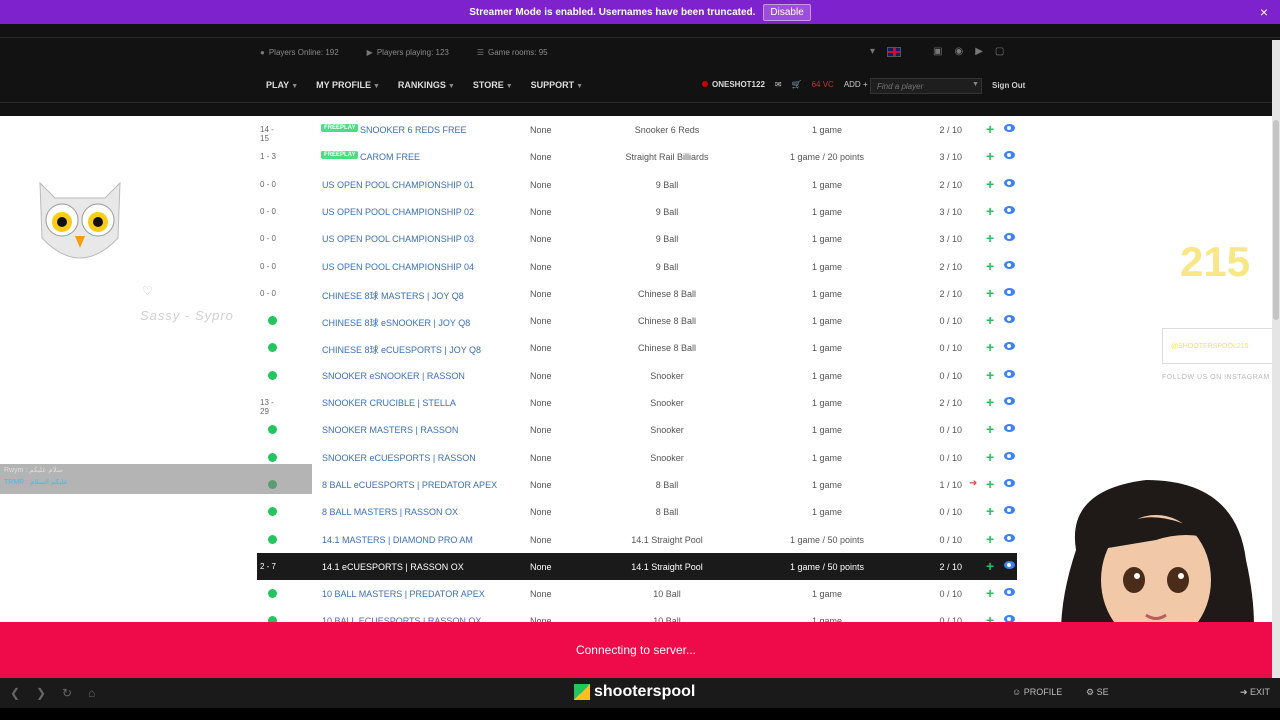  I want to click on instagram-icon: ◉, so click(959, 51).